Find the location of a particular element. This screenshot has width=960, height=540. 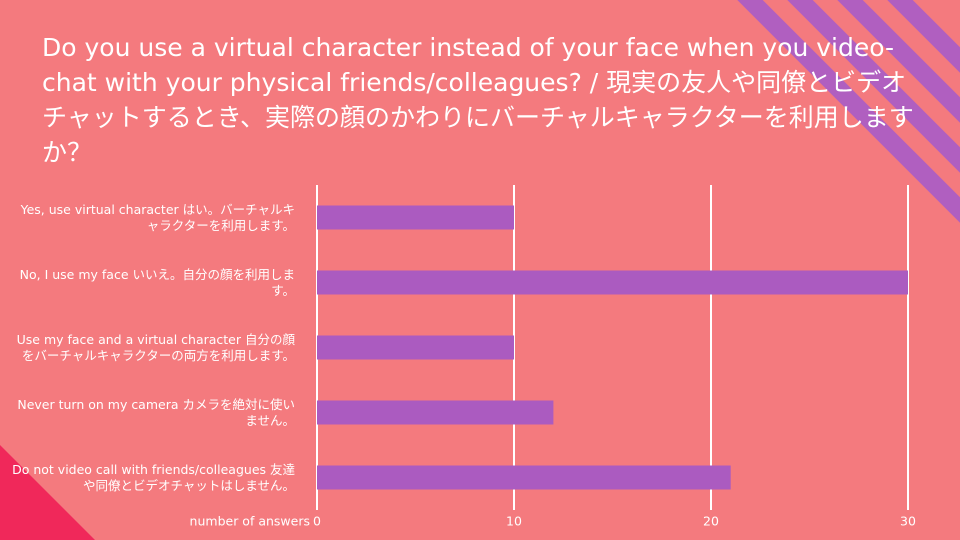

x-tick-label: 0 is located at coordinates (317, 521).